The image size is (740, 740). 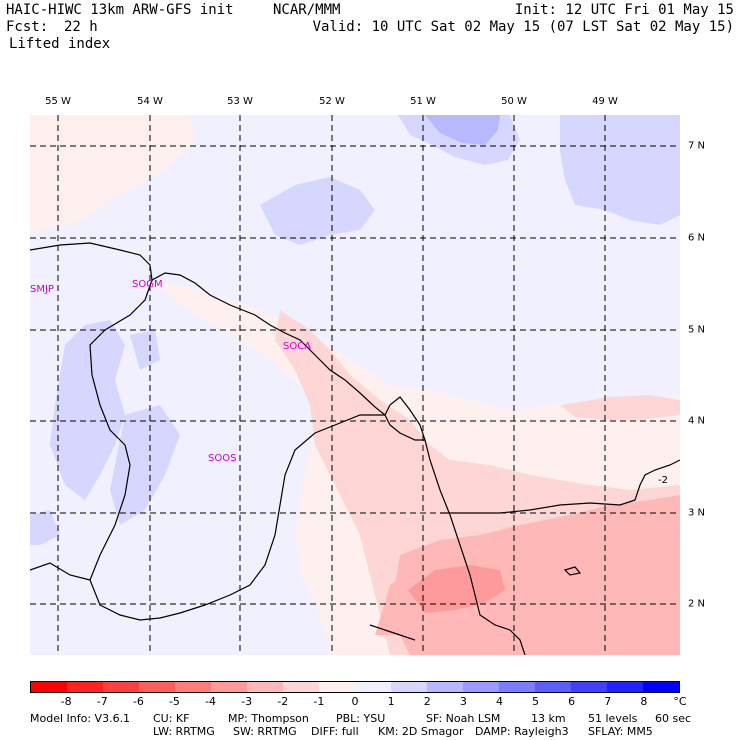 What do you see at coordinates (499, 701) in the screenshot?
I see `colorbar-tick-label: 4` at bounding box center [499, 701].